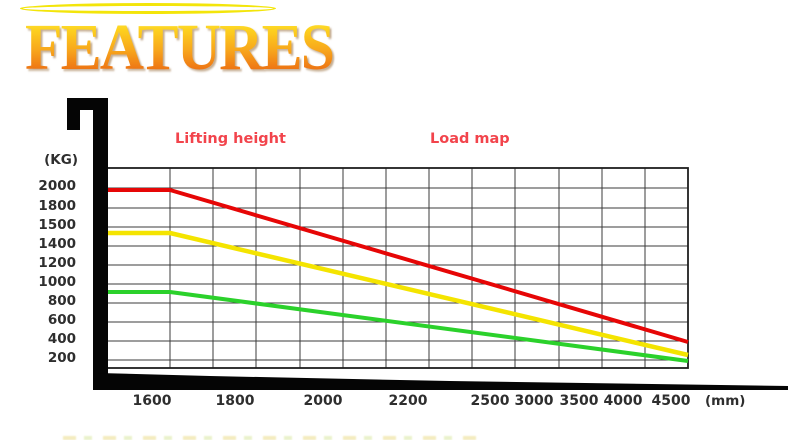 This screenshot has height=440, width=800. What do you see at coordinates (57, 186) in the screenshot?
I see `y-tick-label: 2000` at bounding box center [57, 186].